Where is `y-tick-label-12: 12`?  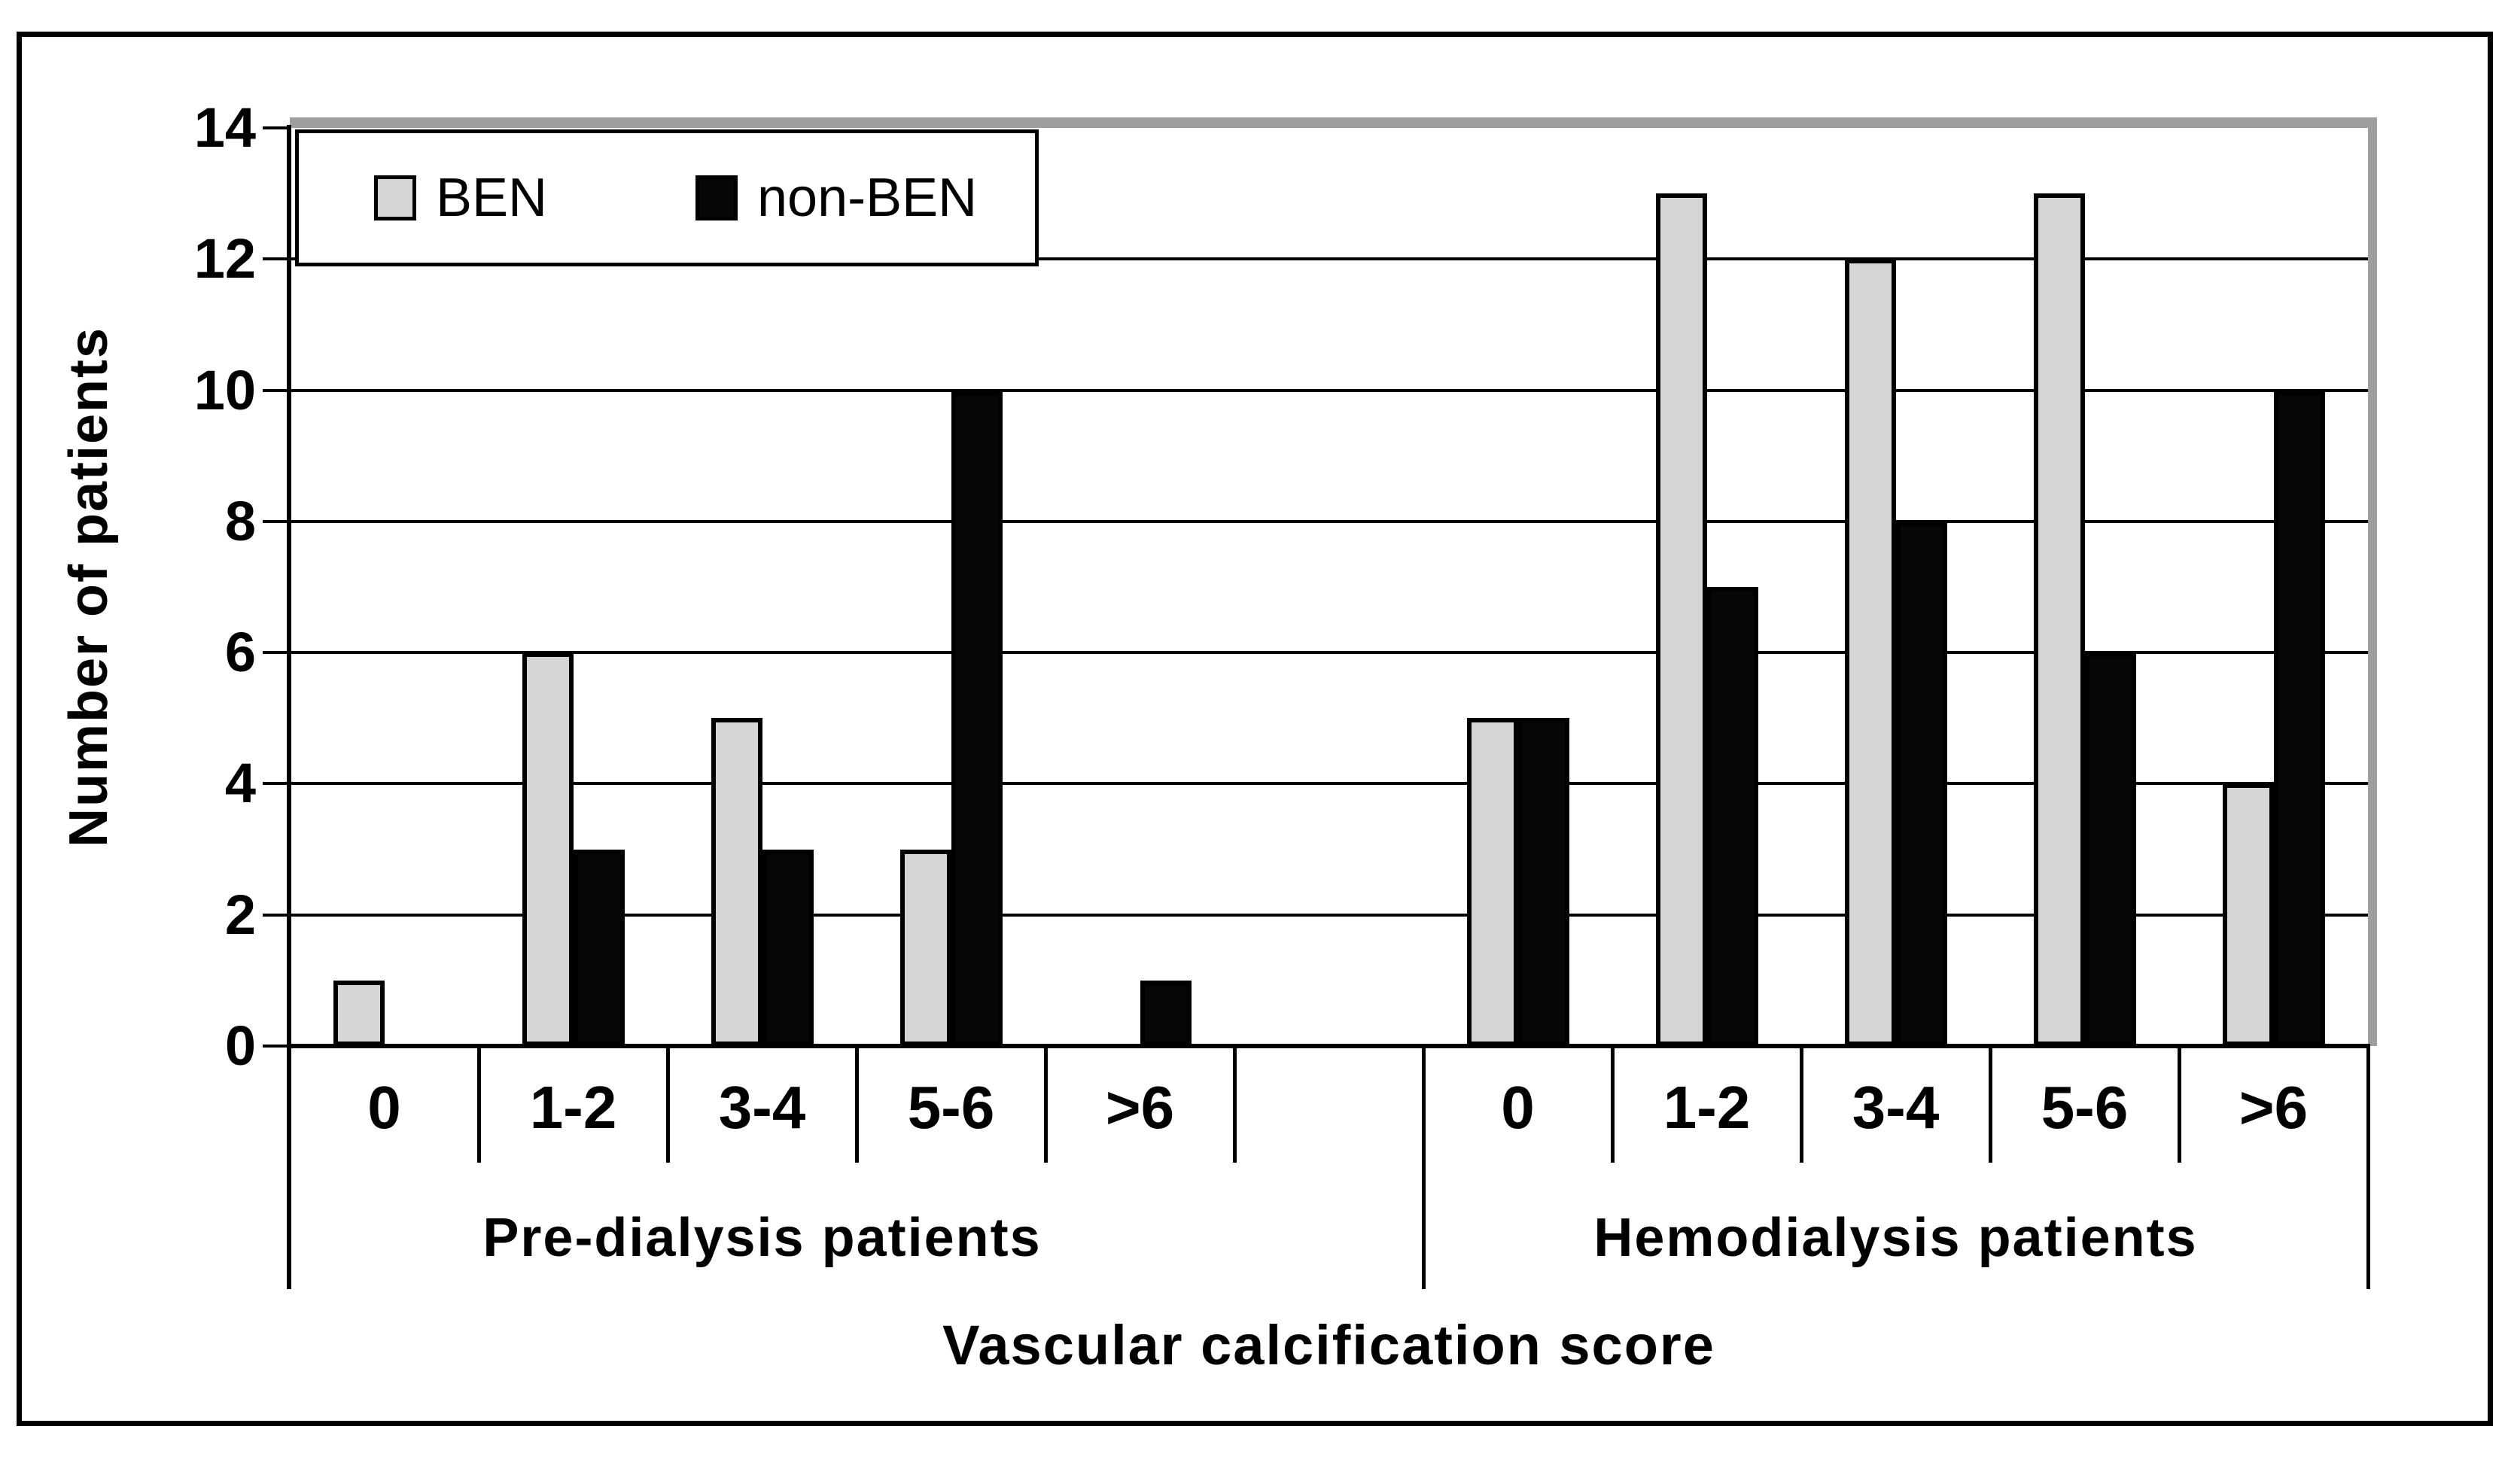 y-tick-label-12: 12 is located at coordinates (224, 258).